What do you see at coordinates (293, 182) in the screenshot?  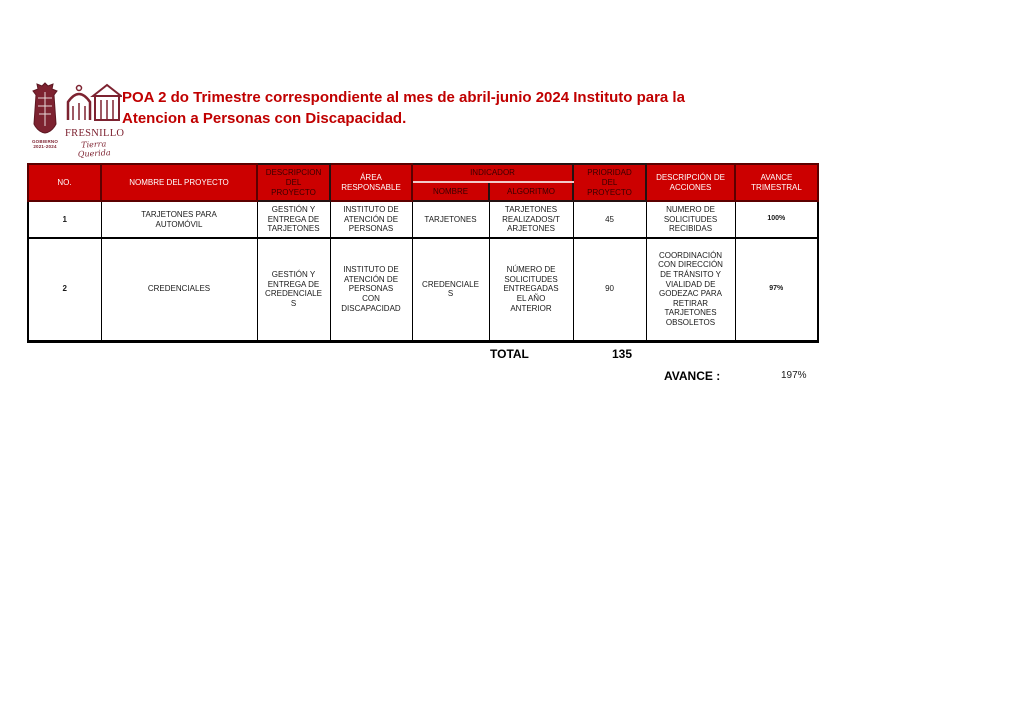 I see `header-descripcion-proyecto: DESCRIPCION DEL PROYECTO` at bounding box center [293, 182].